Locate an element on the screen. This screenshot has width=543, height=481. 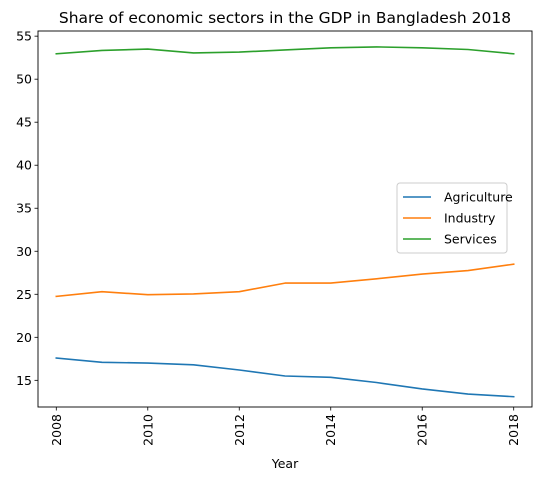
x-tick-label: 2016 is located at coordinates (422, 430).